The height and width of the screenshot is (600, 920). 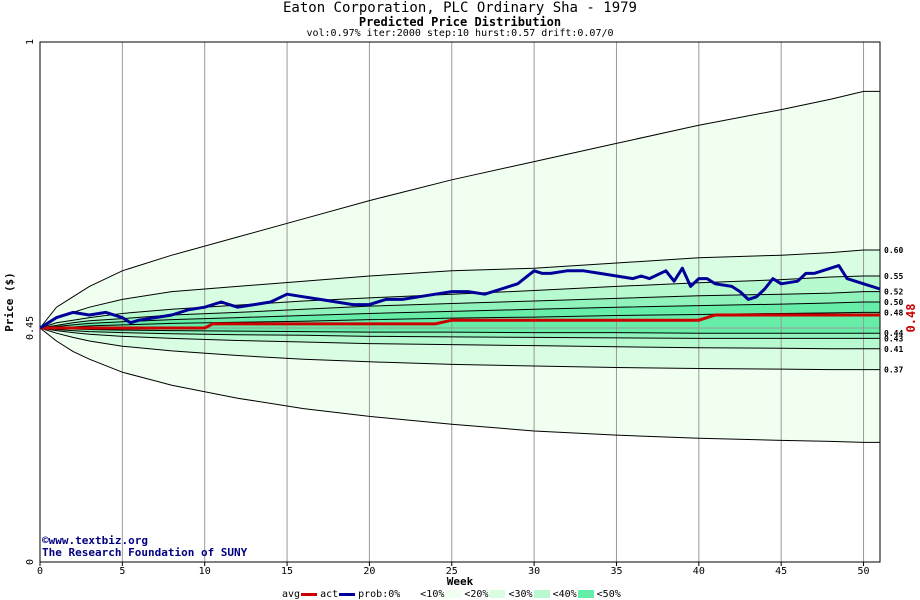 I want to click on avg-line, so click(x=460, y=321).